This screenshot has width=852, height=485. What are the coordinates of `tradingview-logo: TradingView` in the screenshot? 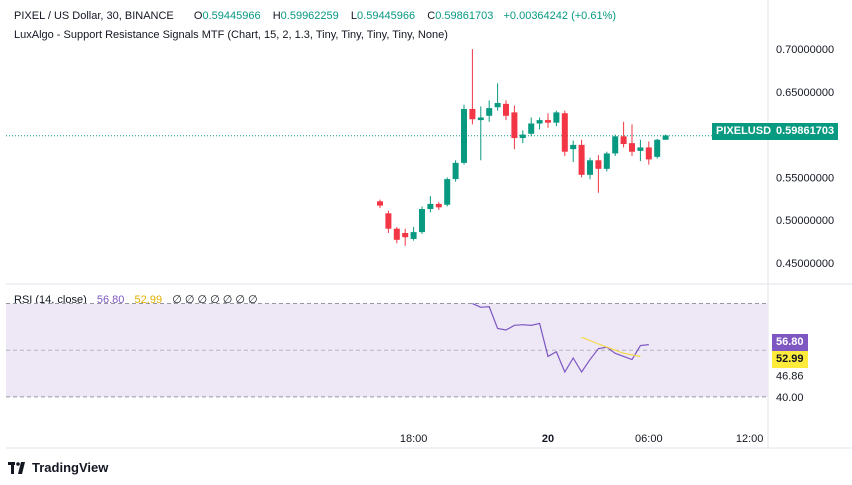 It's located at (58, 467).